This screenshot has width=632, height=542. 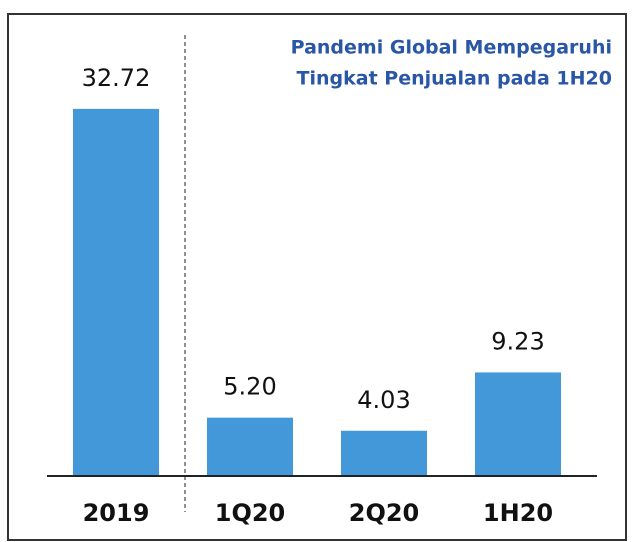 I want to click on data-label: 9.23, so click(x=517, y=341).